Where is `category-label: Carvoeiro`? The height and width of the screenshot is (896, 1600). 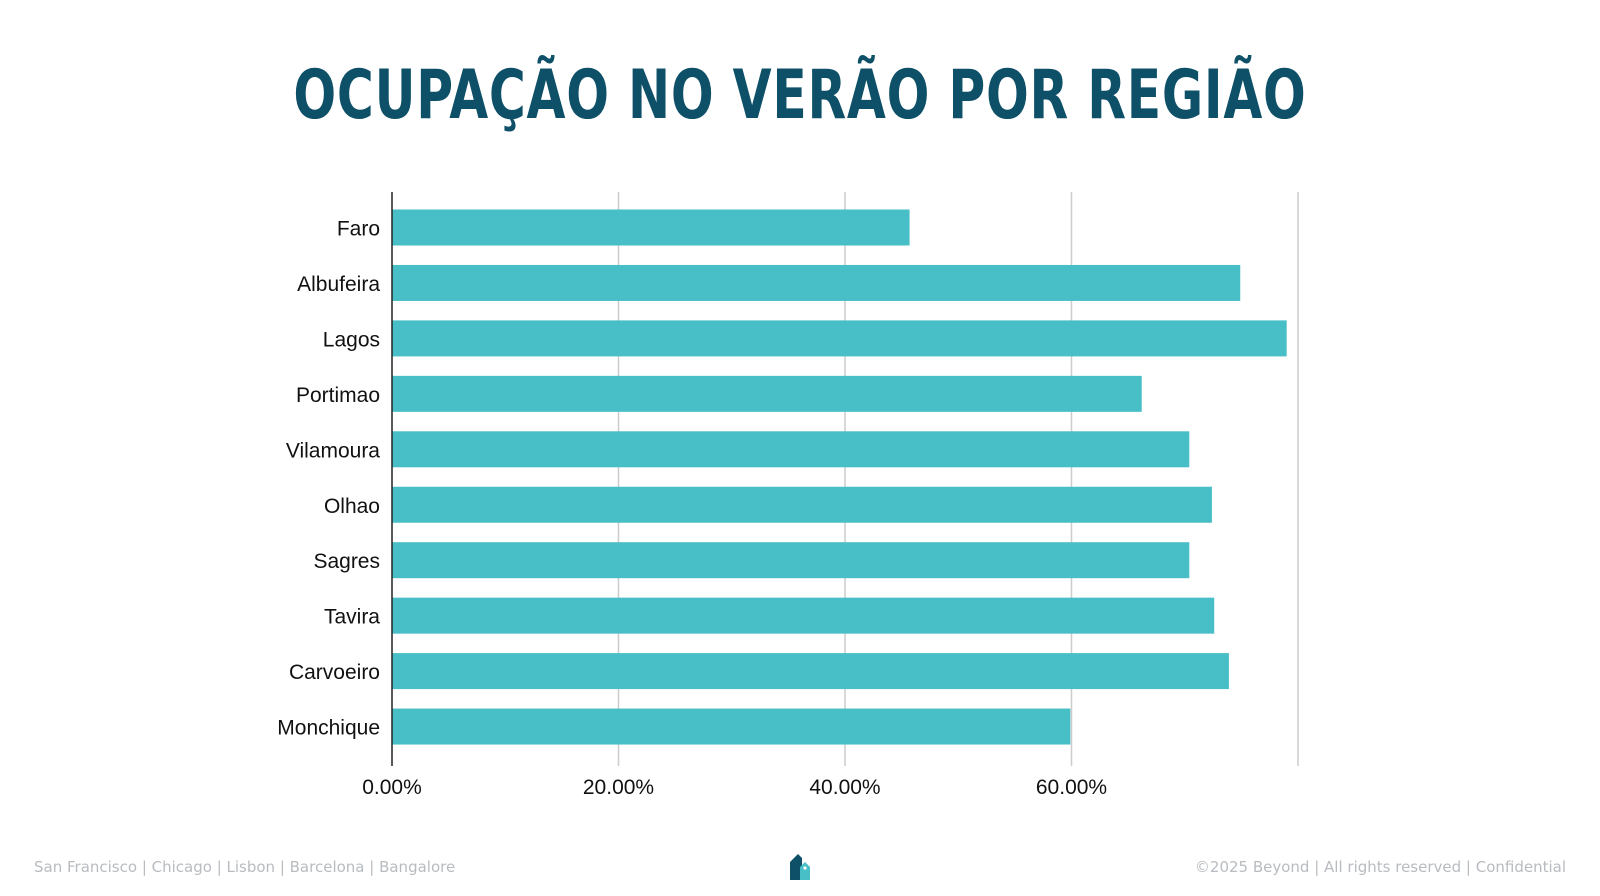
category-label: Carvoeiro is located at coordinates (334, 672).